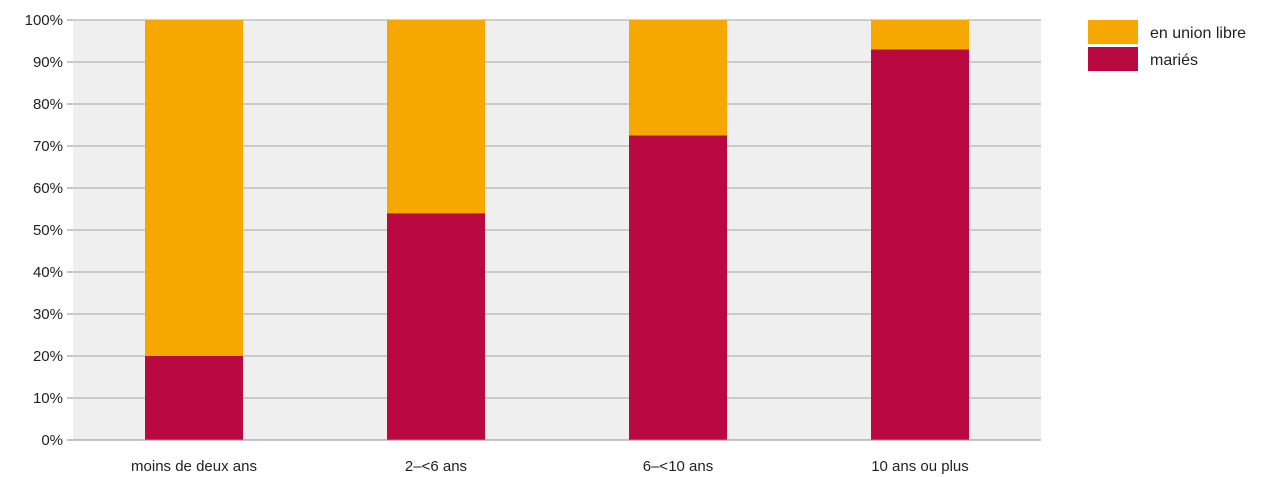 This screenshot has width=1276, height=477. What do you see at coordinates (920, 466) in the screenshot?
I see `x-category-label: 10 ans ou plus` at bounding box center [920, 466].